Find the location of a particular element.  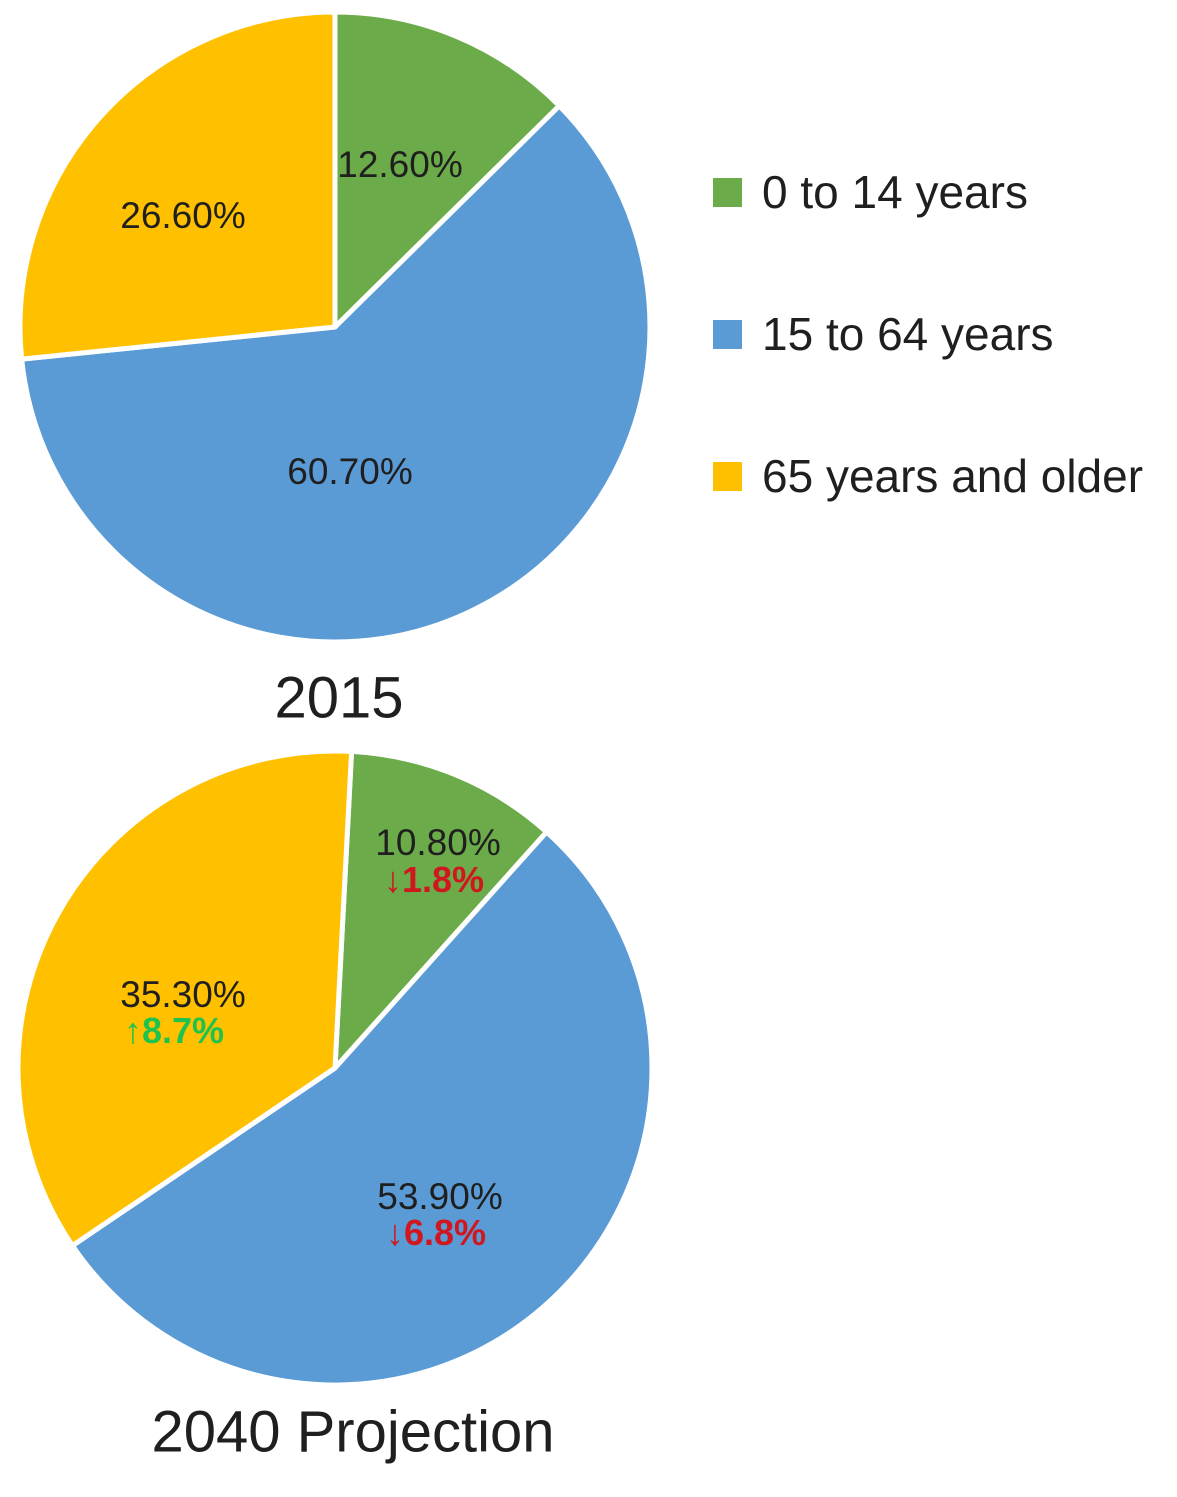

legend-swatch-green-icon is located at coordinates (727, 192).